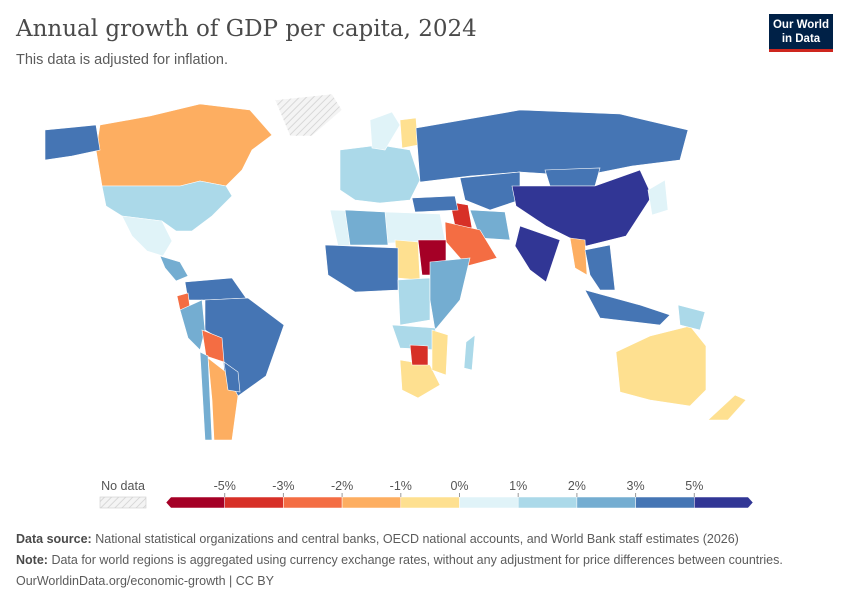  What do you see at coordinates (192, 325) in the screenshot?
I see `country-peru` at bounding box center [192, 325].